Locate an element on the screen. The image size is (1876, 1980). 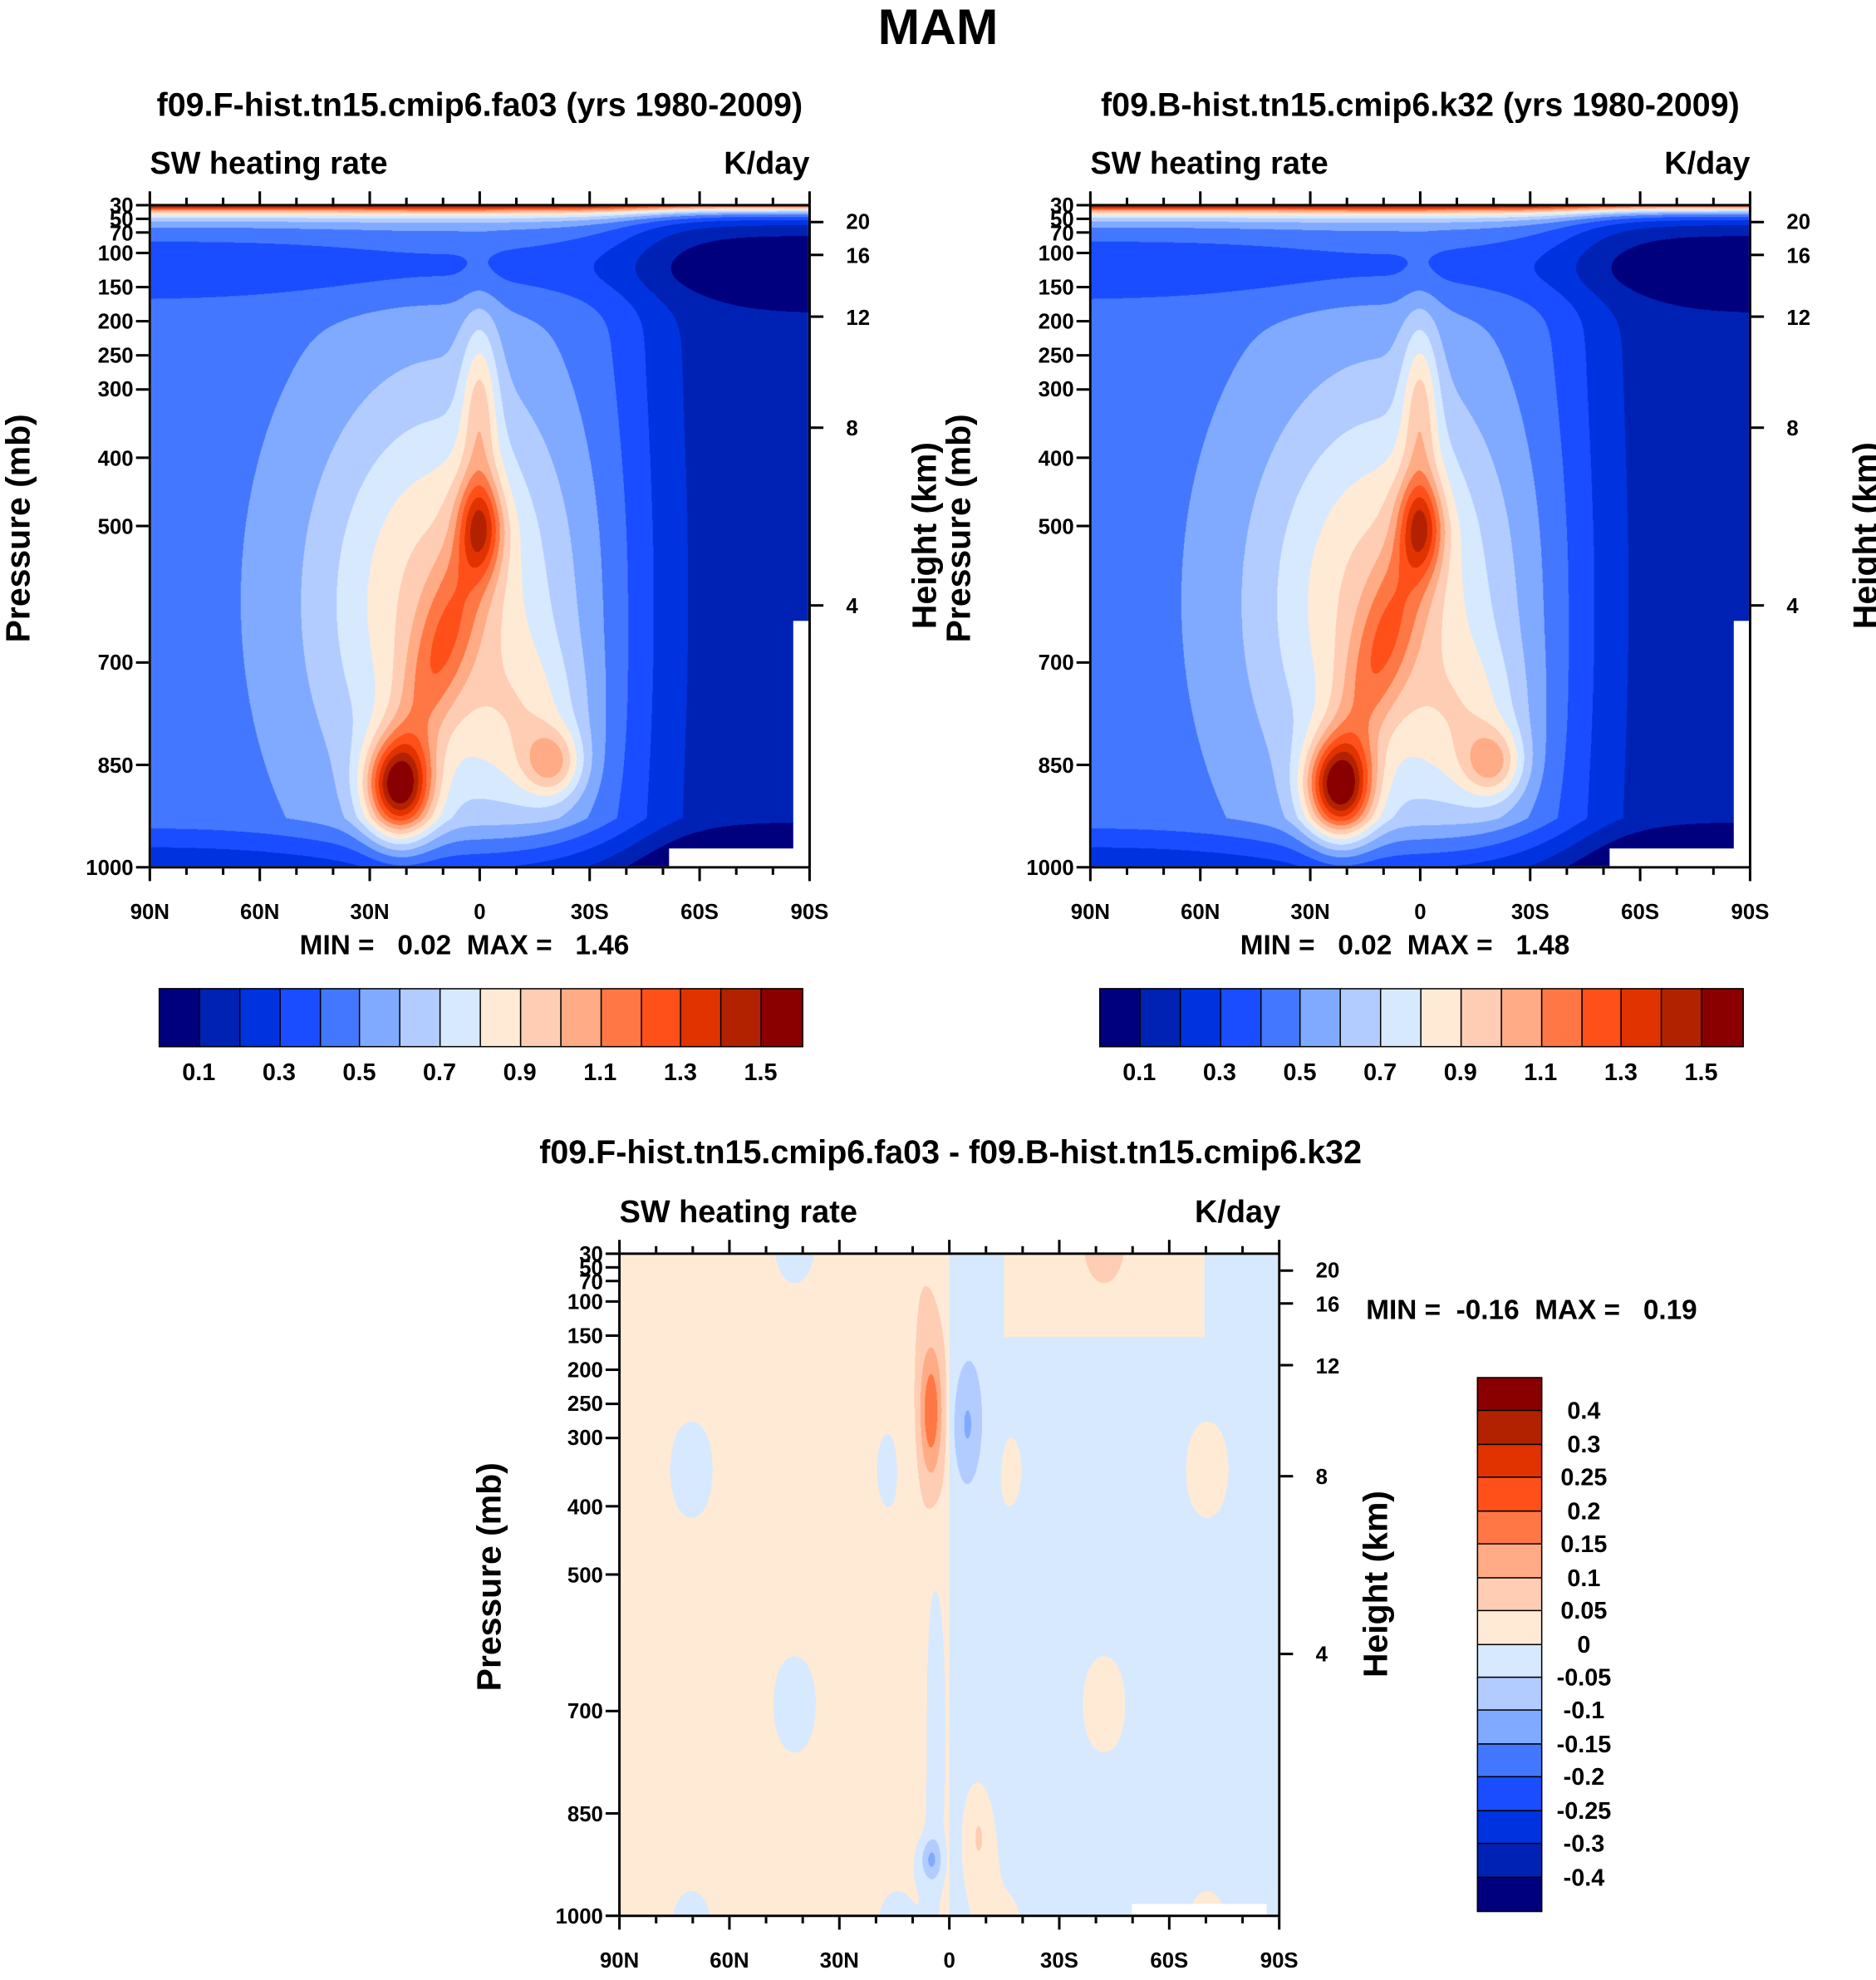
difference-contour-field is located at coordinates (950, 1585).